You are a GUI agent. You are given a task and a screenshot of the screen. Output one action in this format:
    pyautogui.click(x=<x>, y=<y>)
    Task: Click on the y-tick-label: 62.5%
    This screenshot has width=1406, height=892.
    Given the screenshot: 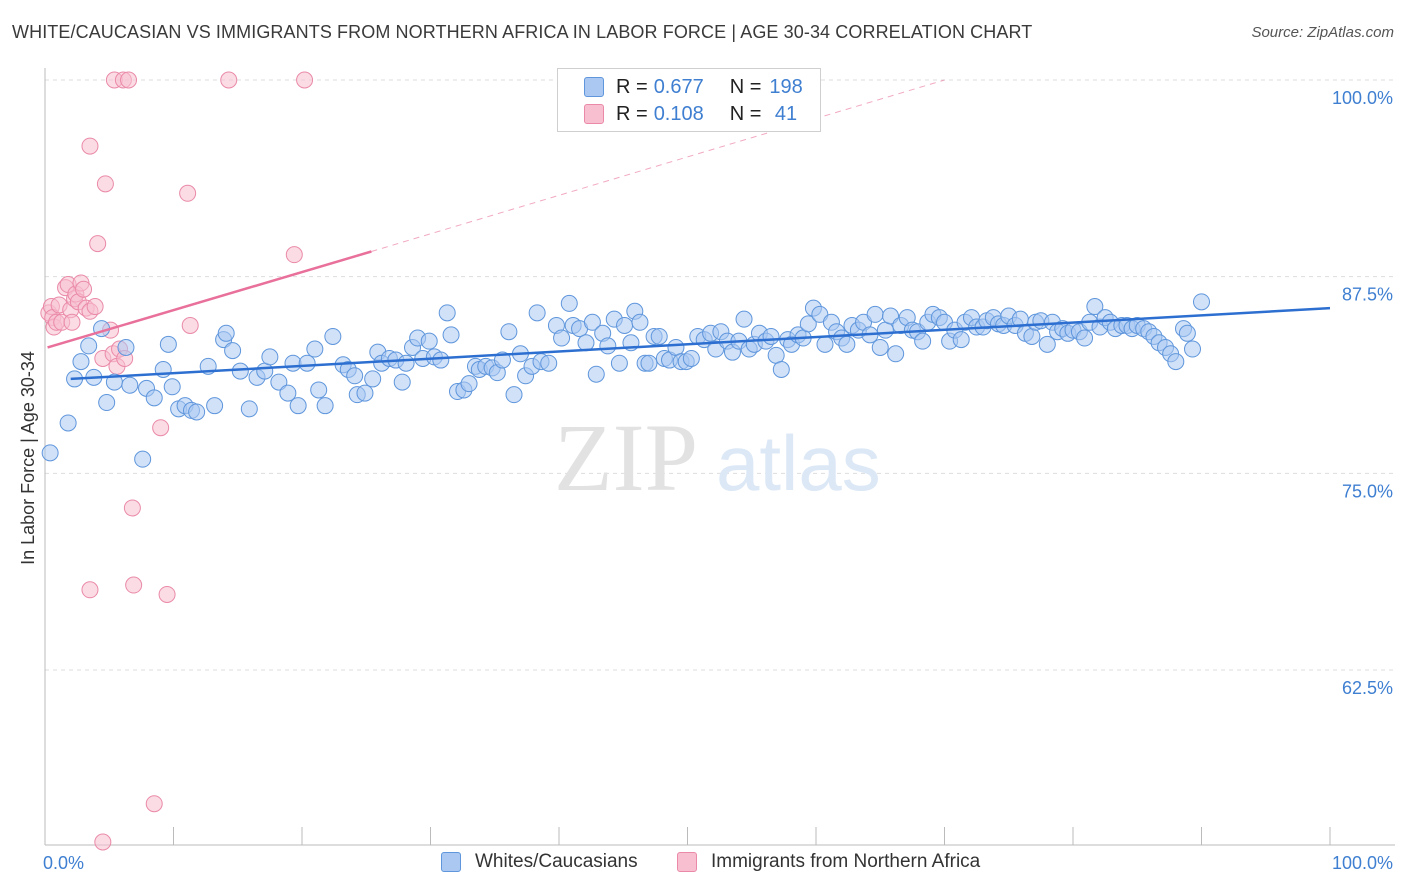 What is the action you would take?
    pyautogui.click(x=1367, y=688)
    